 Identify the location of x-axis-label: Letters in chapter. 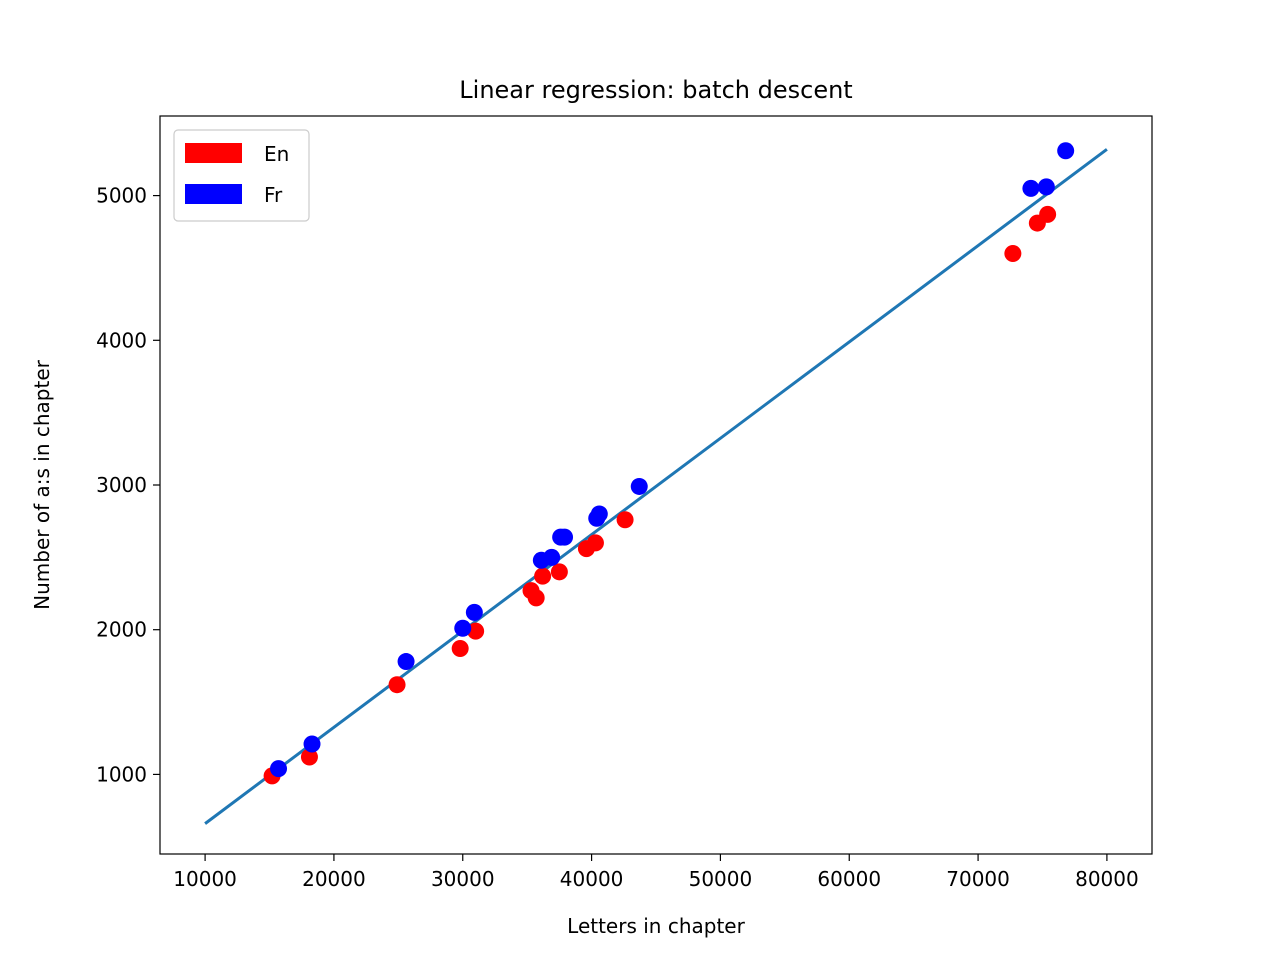
(656, 926).